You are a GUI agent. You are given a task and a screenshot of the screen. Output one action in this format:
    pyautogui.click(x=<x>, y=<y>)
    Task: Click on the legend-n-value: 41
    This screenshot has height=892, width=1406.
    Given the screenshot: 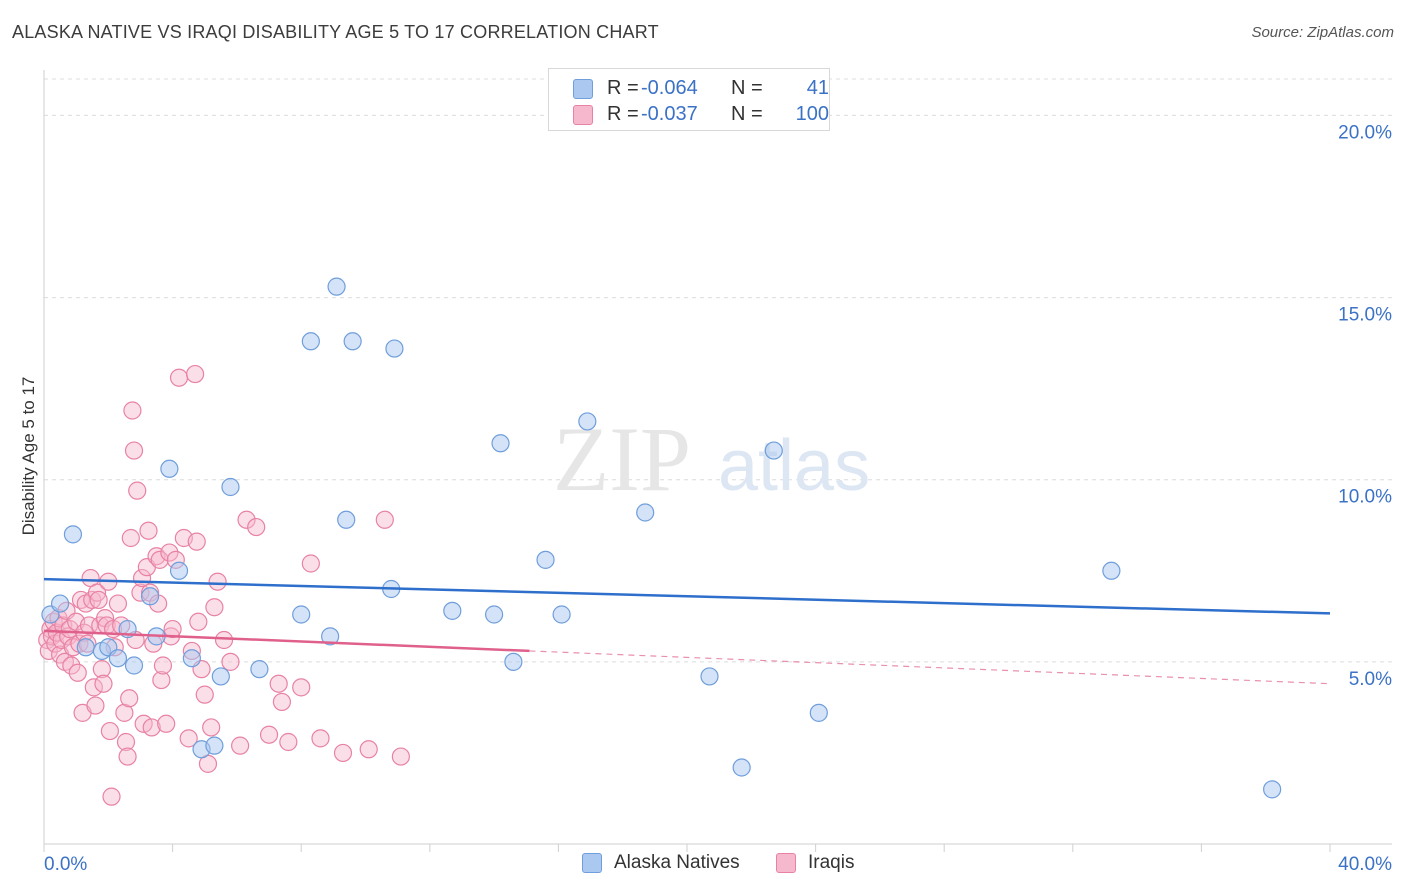 What is the action you would take?
    pyautogui.click(x=817, y=88)
    